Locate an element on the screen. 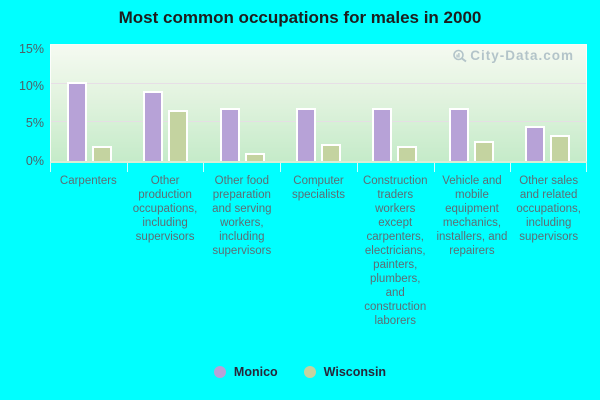 The width and height of the screenshot is (600, 400). legend-label: Monico is located at coordinates (255, 372).